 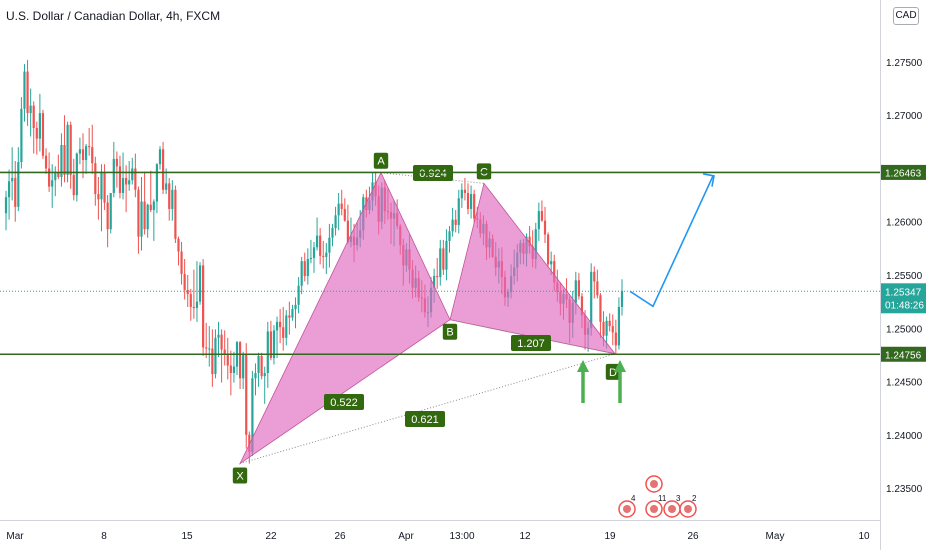 I want to click on pattern-point-b-bg, so click(x=450, y=331).